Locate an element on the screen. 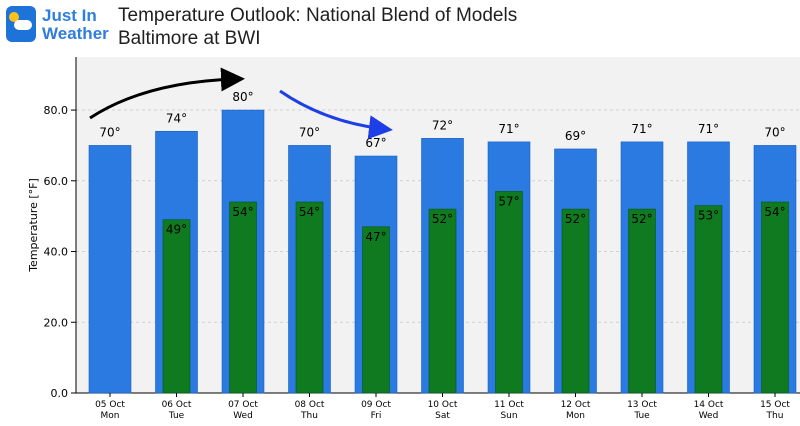  high-temp-label: 72° is located at coordinates (442, 125).